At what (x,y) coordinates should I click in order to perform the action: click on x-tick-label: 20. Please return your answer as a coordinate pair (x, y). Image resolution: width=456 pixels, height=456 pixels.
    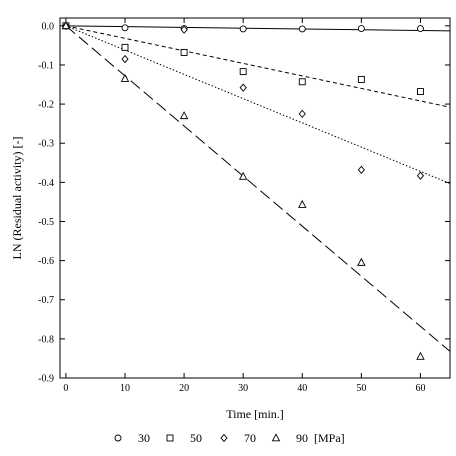
    Looking at the image, I should click on (184, 388).